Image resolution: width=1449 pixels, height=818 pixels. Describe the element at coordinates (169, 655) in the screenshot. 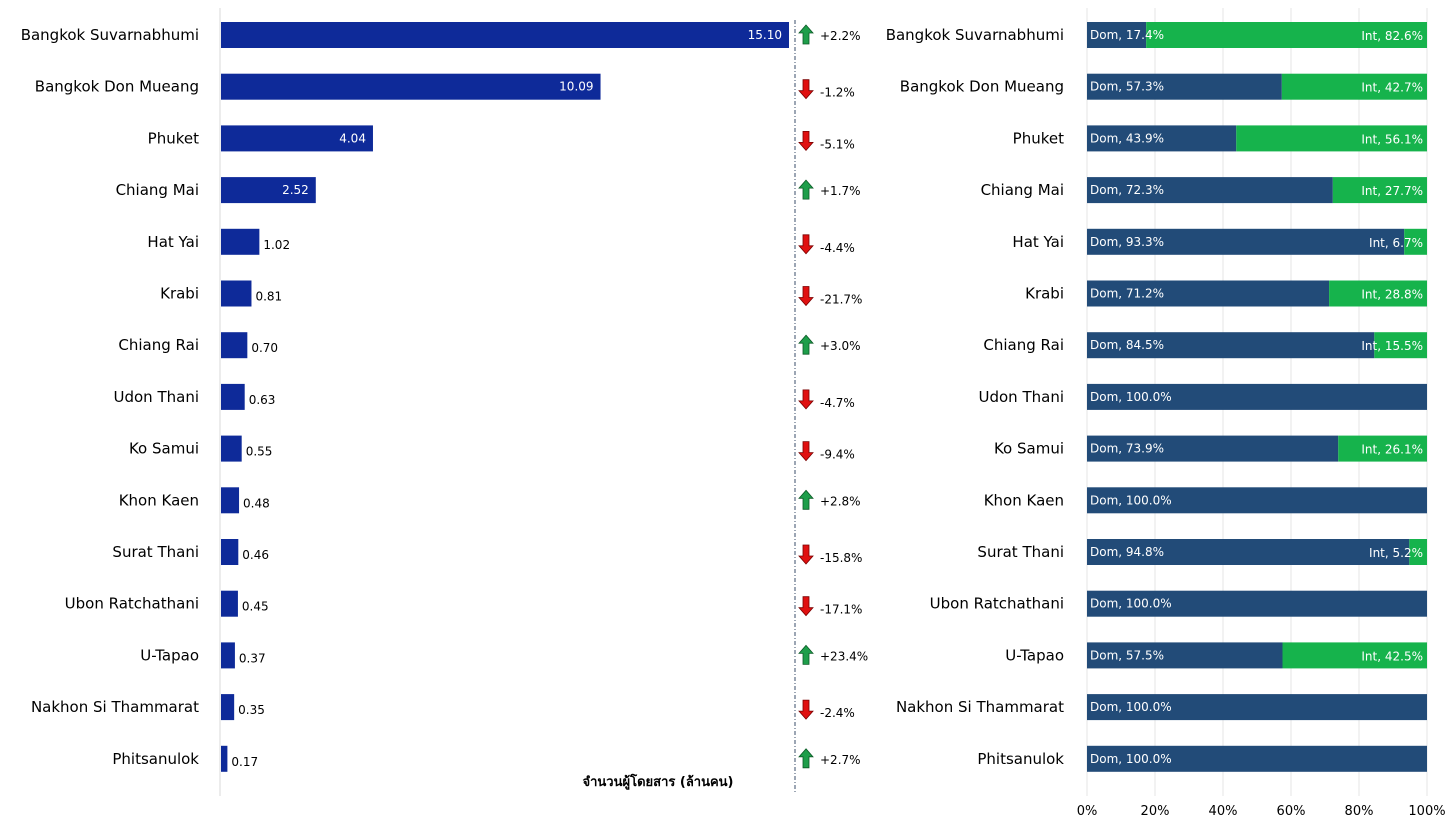

I see `left-category-label: U-Tapao` at that location.